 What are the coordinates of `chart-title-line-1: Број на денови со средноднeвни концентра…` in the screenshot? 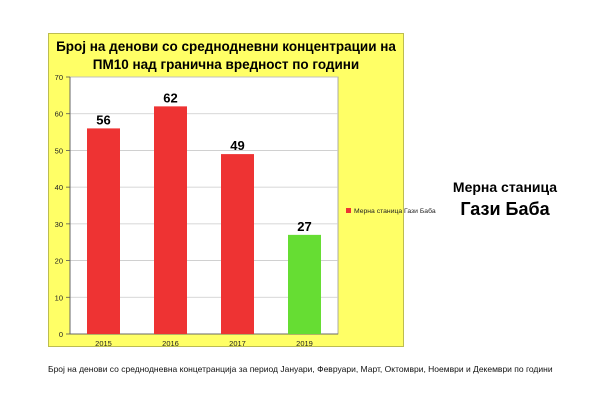 It's located at (226, 46).